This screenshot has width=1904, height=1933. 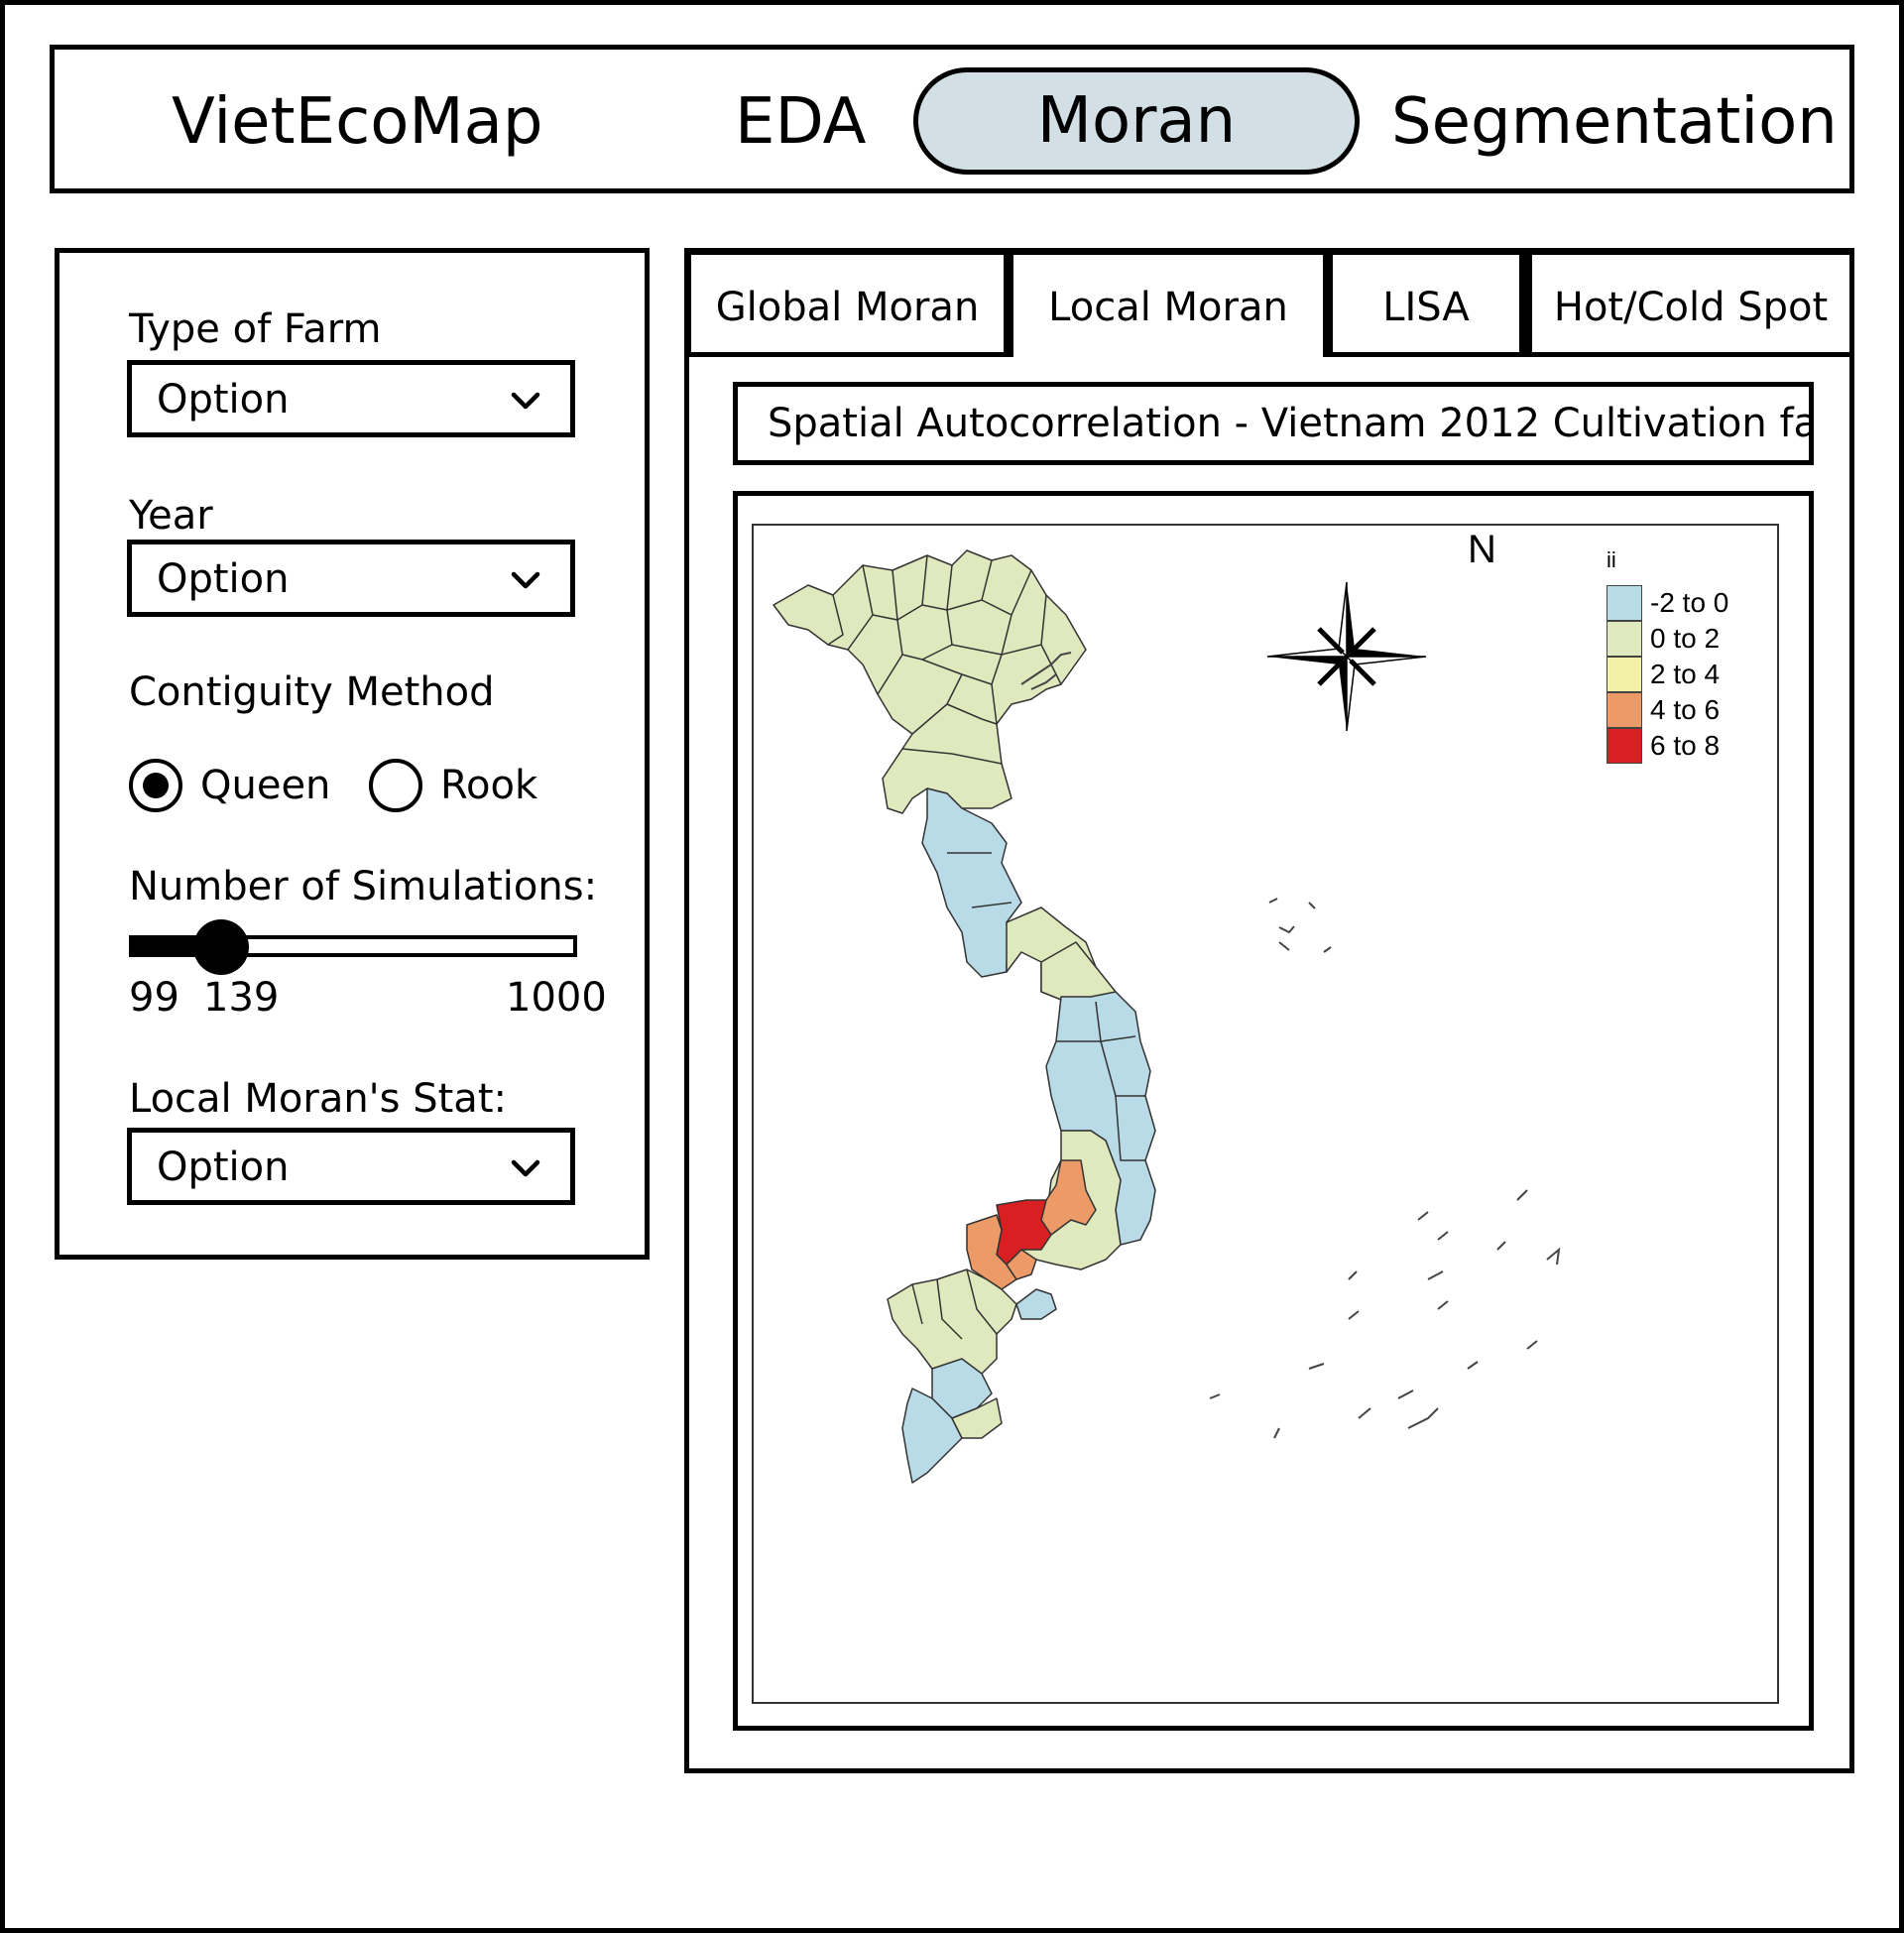 I want to click on radio-rook: Rook, so click(x=458, y=786).